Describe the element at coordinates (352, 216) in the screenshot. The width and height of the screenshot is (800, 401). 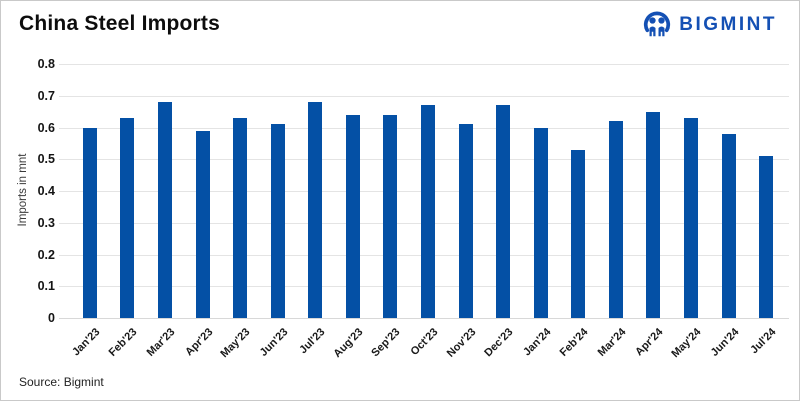
I see `bar-aug23` at that location.